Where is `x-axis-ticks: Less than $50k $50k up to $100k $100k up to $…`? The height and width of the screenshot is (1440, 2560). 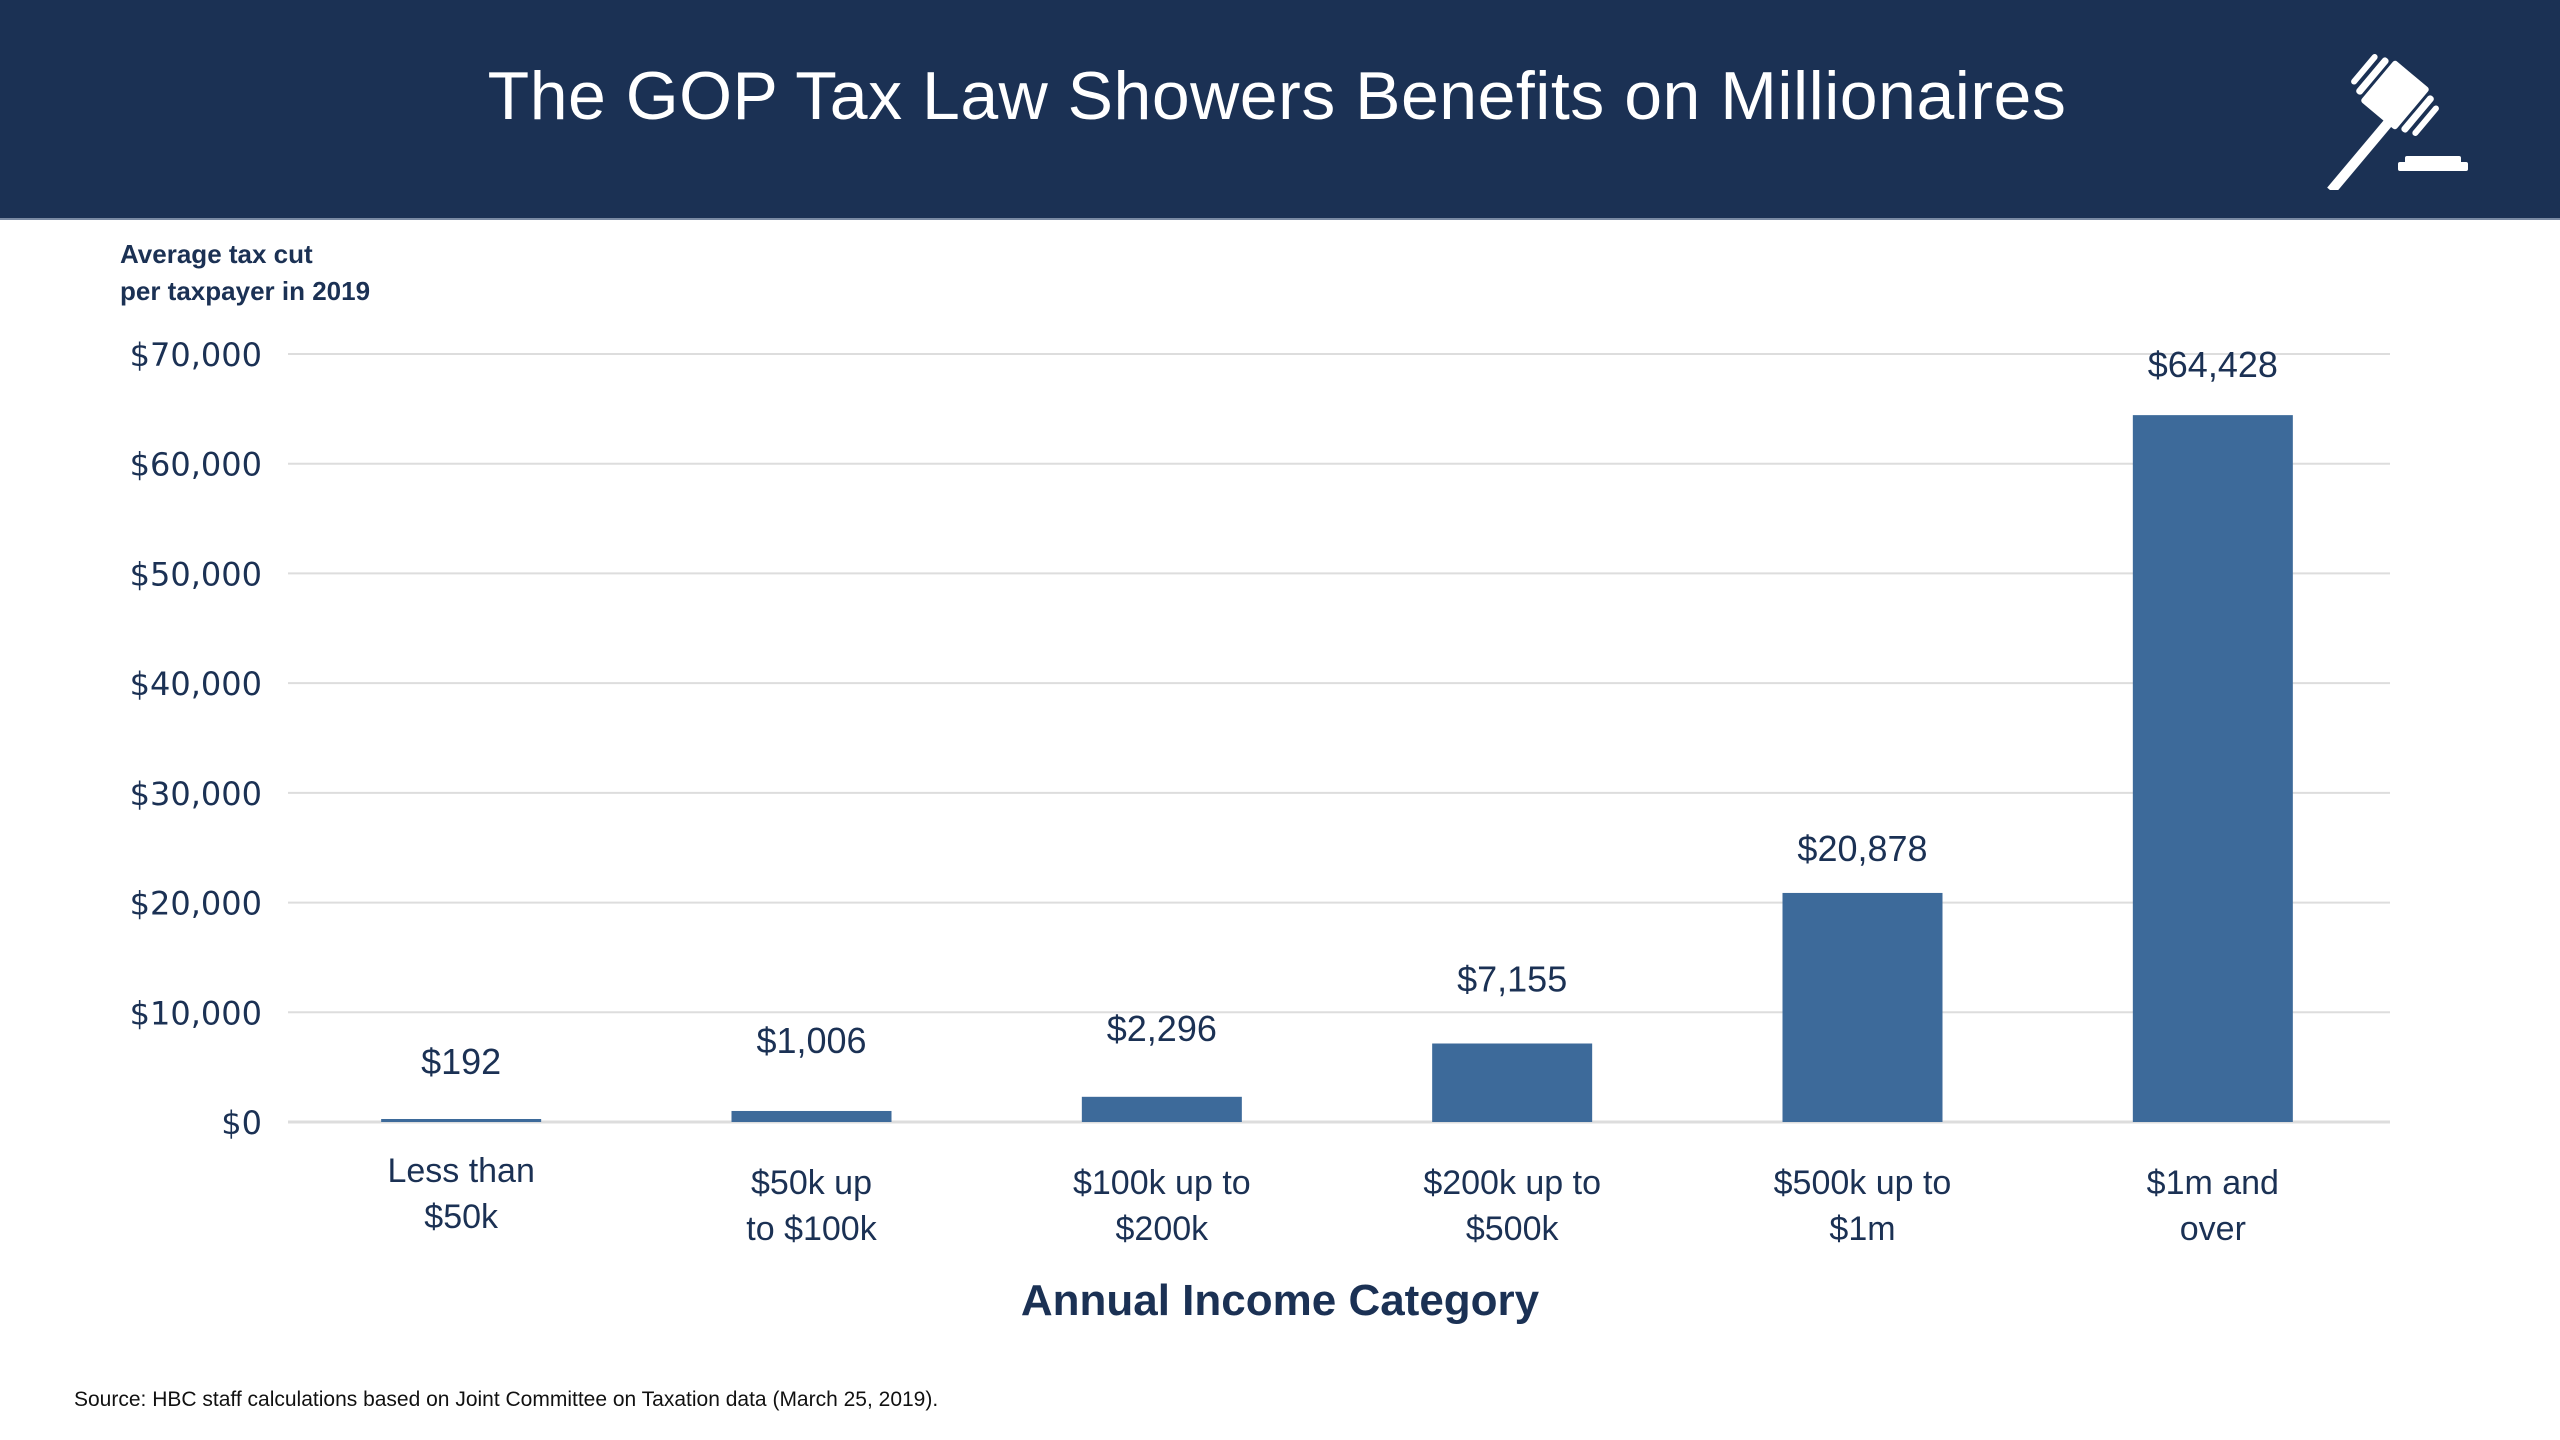 x-axis-ticks: Less than $50k $50k up to $100k $100k up to $… is located at coordinates (1333, 1200).